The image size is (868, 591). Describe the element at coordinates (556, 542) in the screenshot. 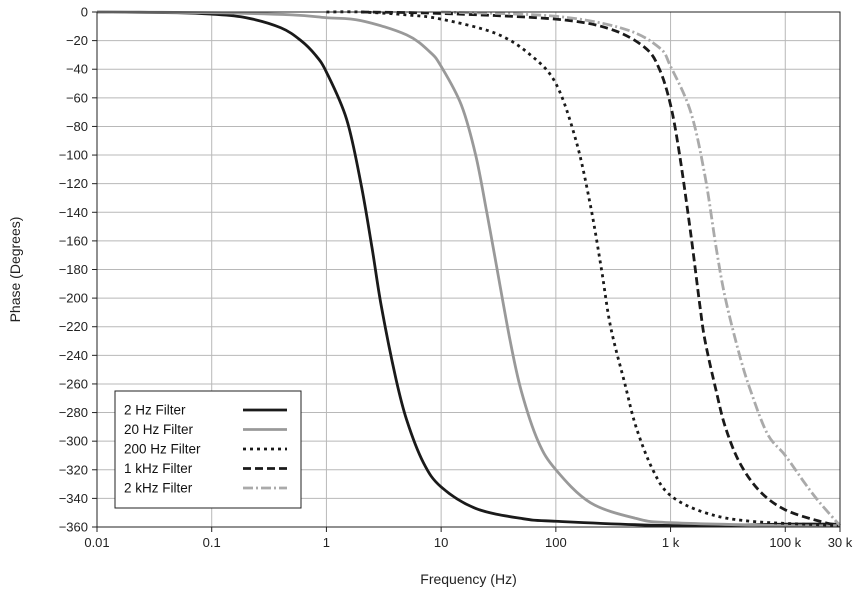

I see `x-tick-label: 100` at that location.